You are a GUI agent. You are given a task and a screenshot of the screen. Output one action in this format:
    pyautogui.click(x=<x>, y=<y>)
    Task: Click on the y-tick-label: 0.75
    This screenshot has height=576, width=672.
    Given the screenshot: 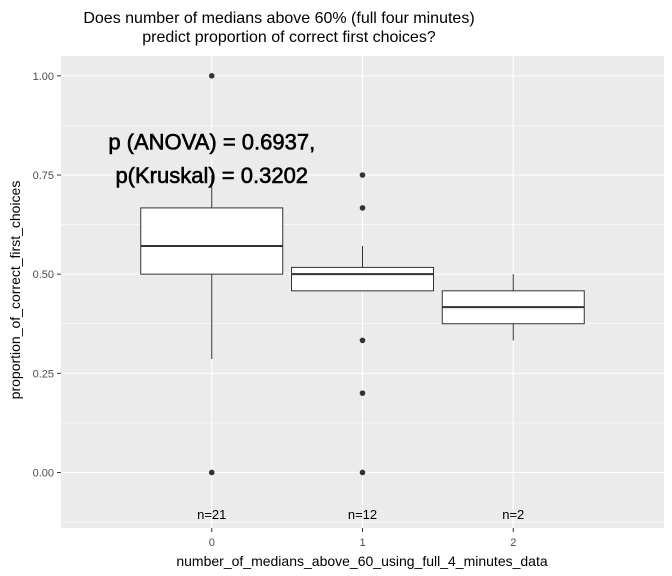 What is the action you would take?
    pyautogui.click(x=43, y=176)
    